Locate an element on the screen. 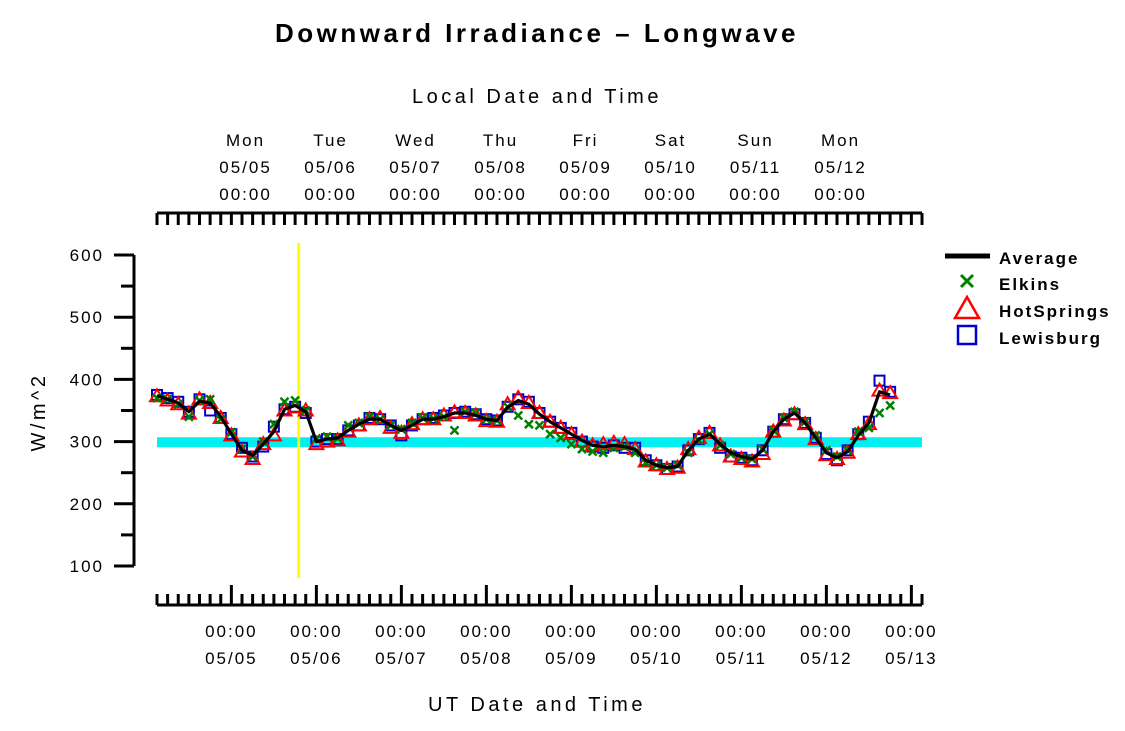  legend-item-hotsprings: HotSprings is located at coordinates (1031, 307).